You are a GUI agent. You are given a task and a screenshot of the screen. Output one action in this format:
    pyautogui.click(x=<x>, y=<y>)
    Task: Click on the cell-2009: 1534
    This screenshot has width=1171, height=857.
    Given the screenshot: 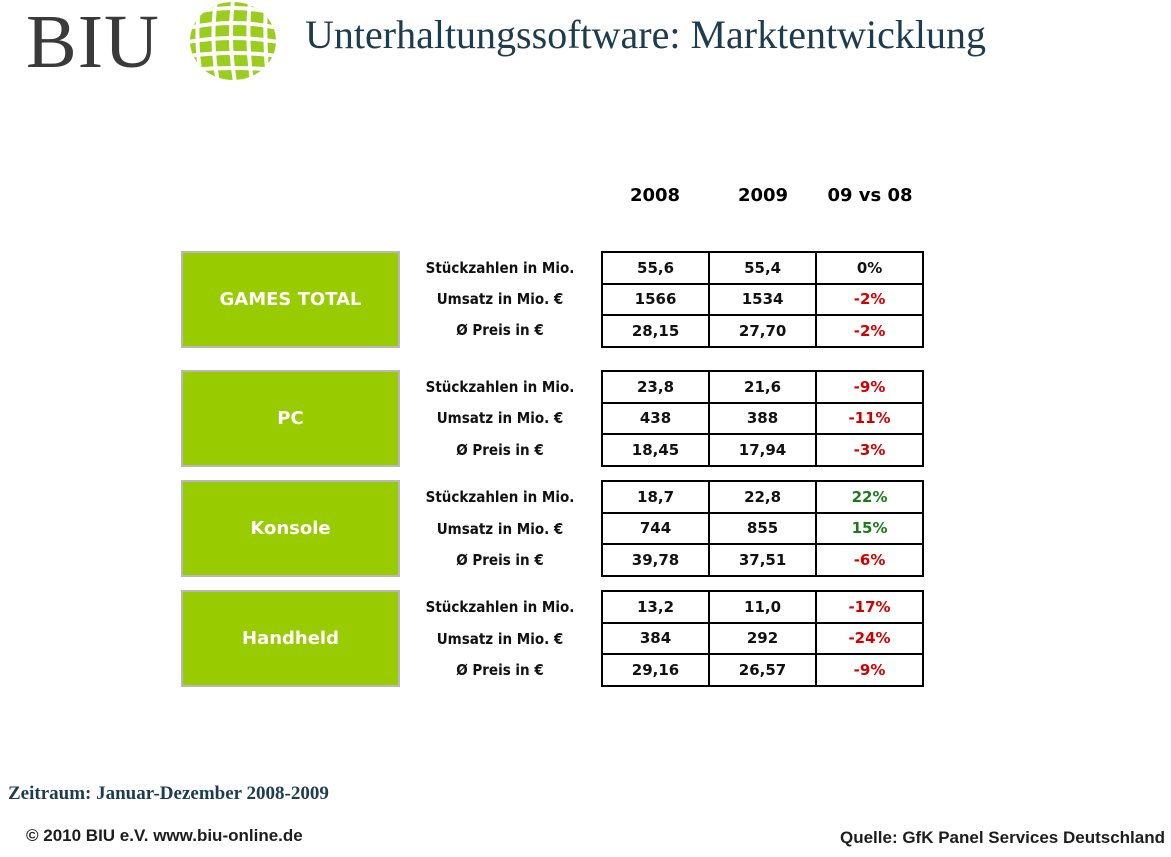 What is the action you would take?
    pyautogui.click(x=762, y=299)
    